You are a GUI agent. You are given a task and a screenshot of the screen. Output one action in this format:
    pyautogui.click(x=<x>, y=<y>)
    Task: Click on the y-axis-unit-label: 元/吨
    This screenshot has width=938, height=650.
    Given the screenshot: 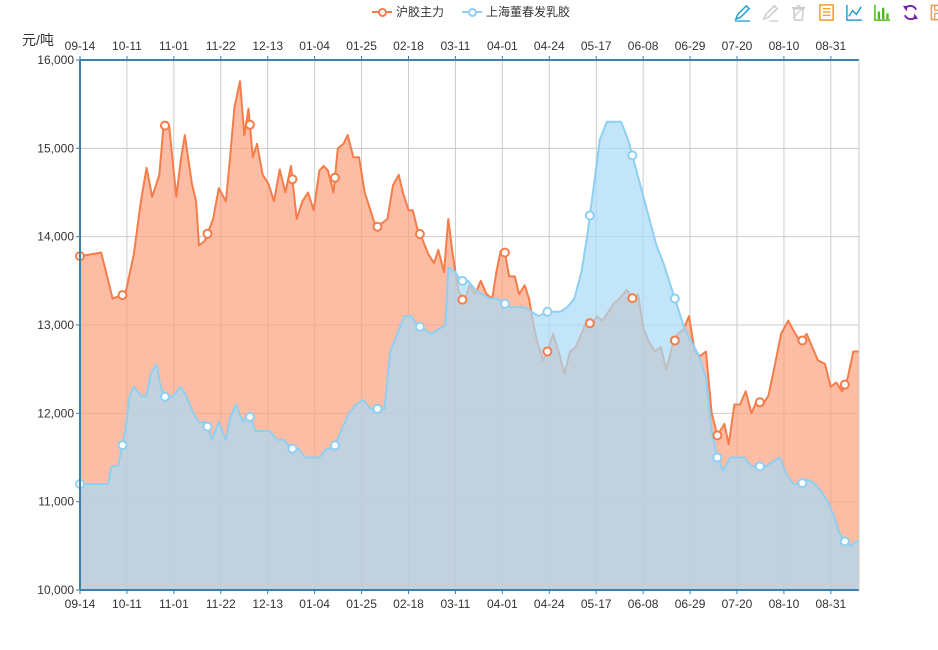 What is the action you would take?
    pyautogui.click(x=38, y=40)
    